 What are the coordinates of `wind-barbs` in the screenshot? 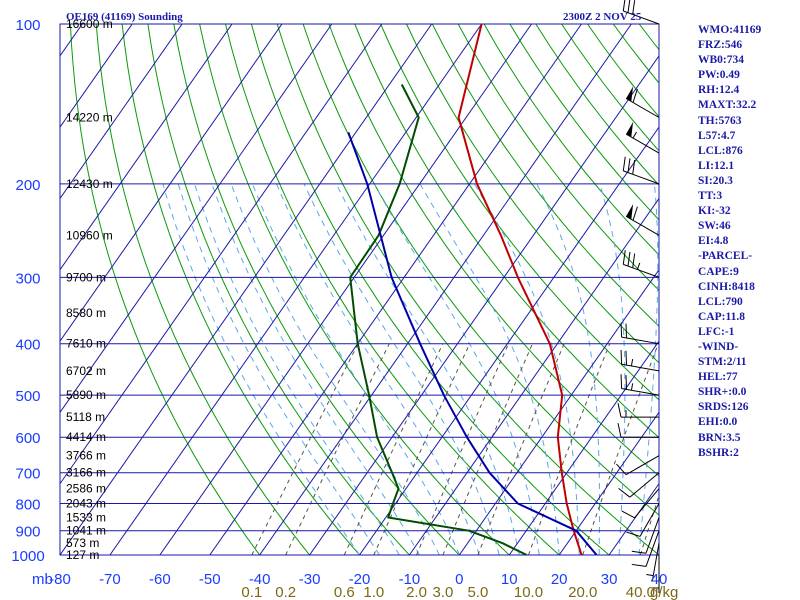 It's located at (638, 296).